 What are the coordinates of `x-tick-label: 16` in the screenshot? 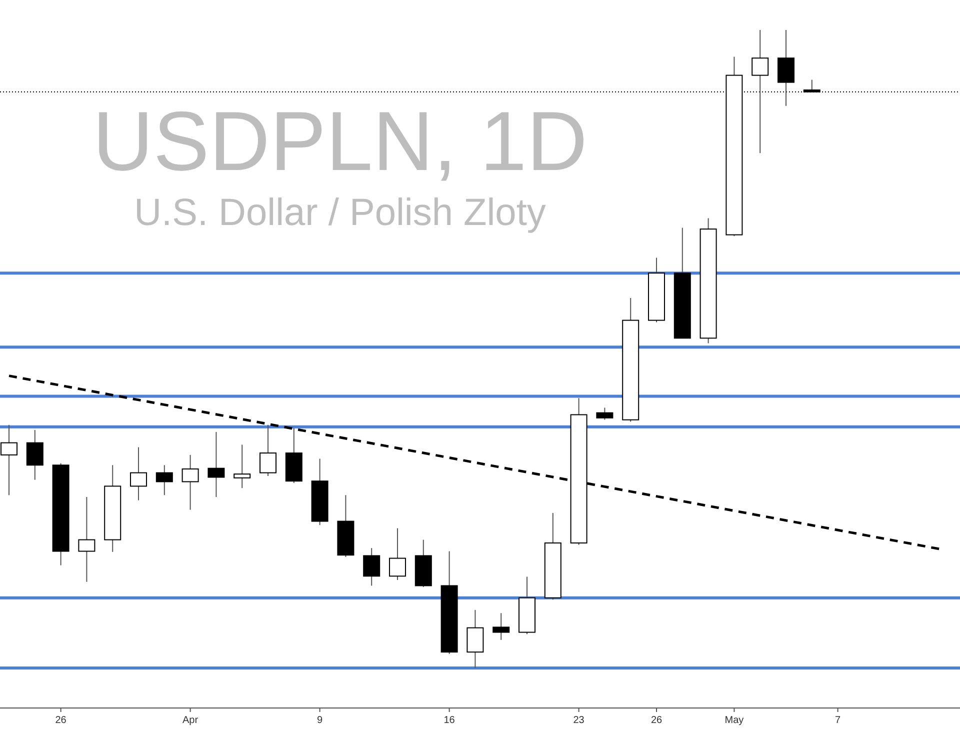 It's located at (450, 720).